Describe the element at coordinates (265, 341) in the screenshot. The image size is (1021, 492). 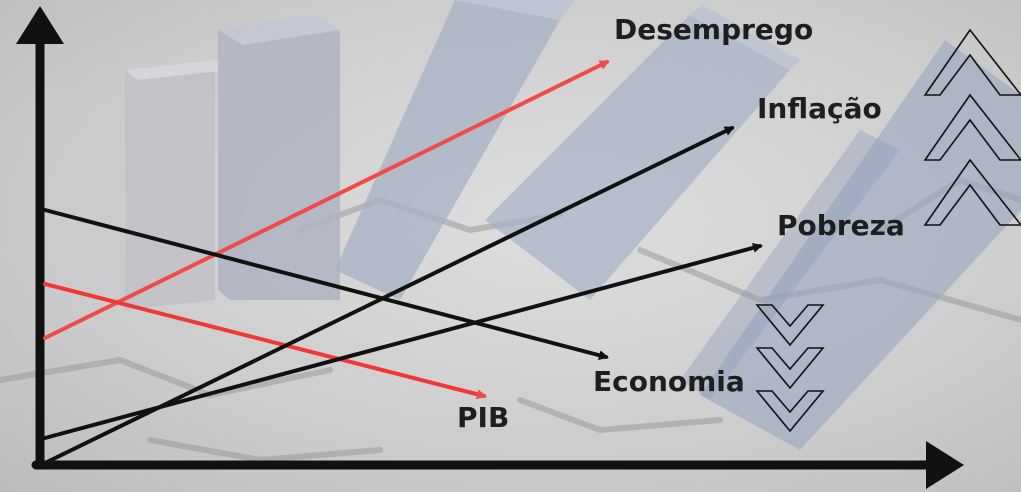
I see `arrow-pib` at that location.